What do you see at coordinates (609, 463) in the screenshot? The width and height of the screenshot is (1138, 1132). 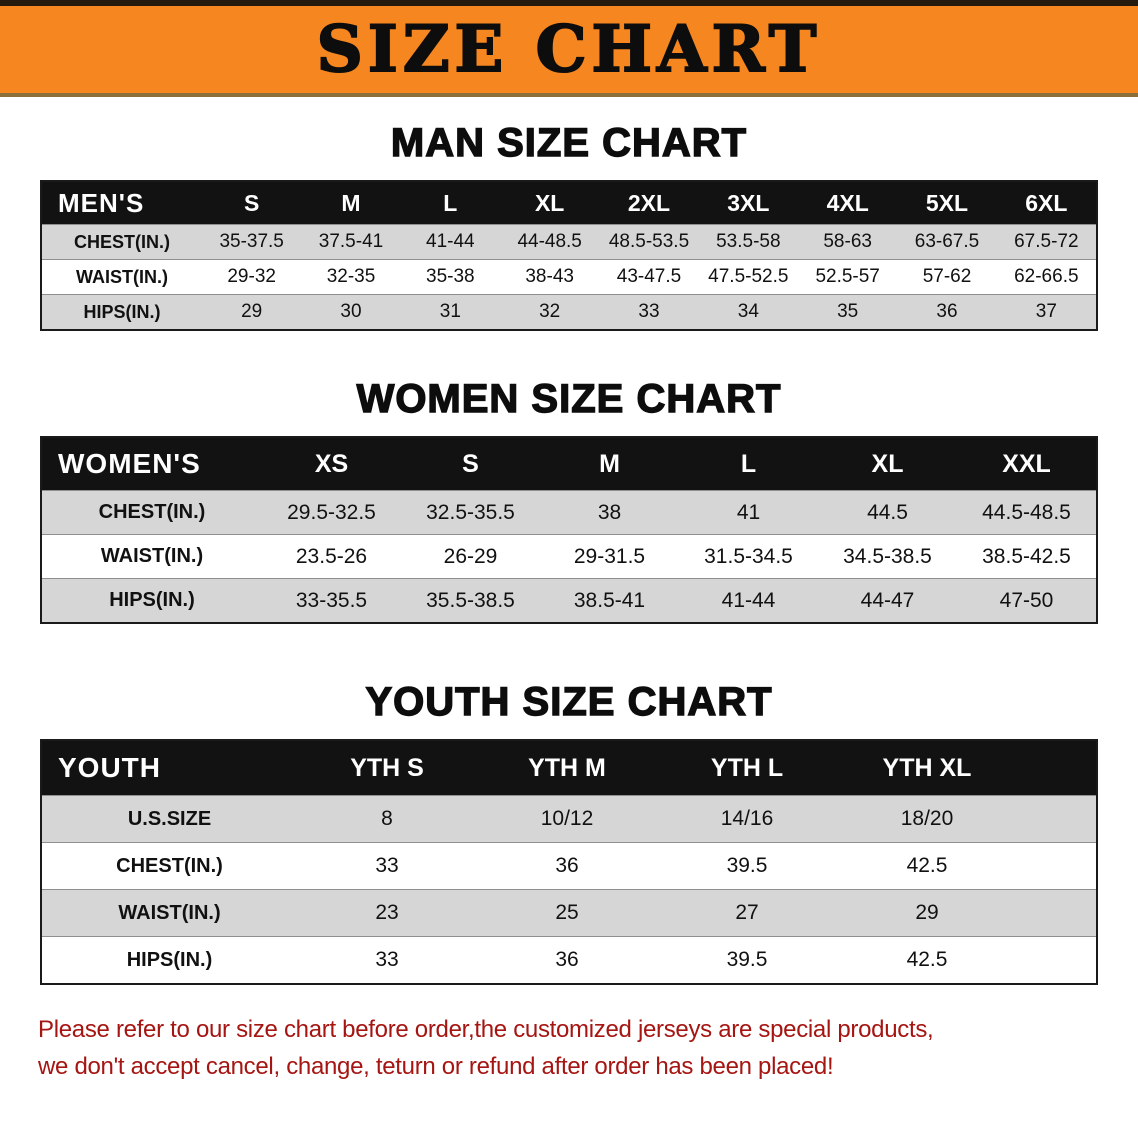 I see `womens-column-header: M` at bounding box center [609, 463].